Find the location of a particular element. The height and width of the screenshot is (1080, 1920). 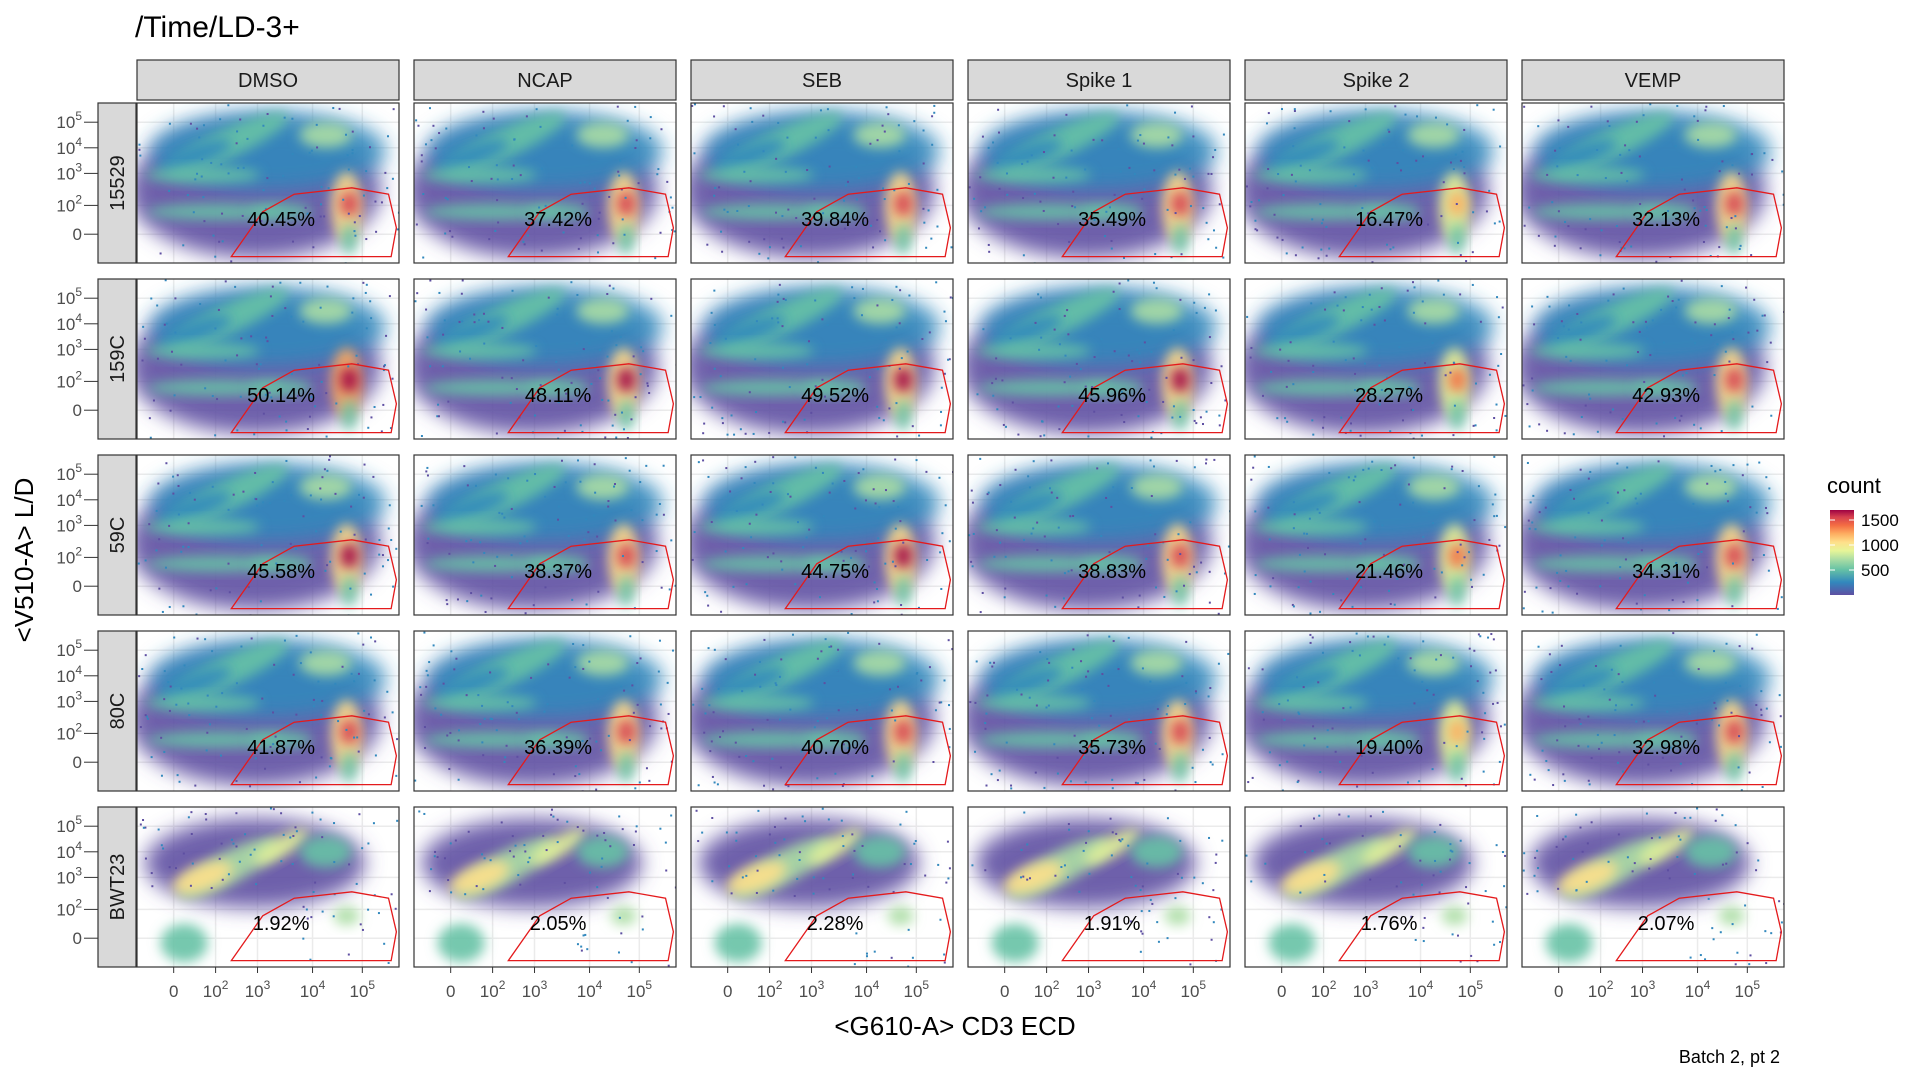

facet-panel: 40.70% is located at coordinates (822, 711).